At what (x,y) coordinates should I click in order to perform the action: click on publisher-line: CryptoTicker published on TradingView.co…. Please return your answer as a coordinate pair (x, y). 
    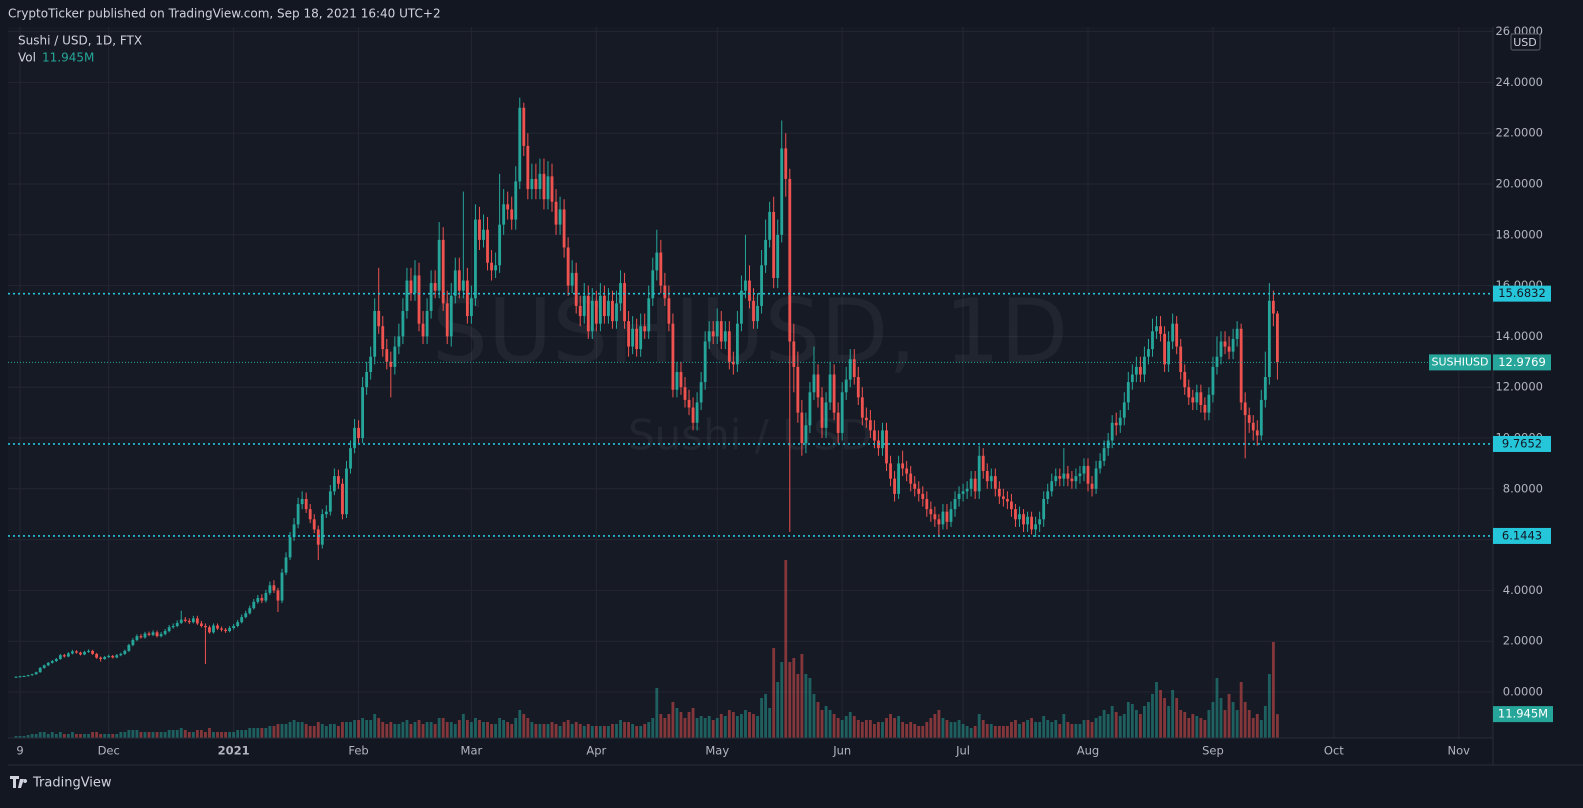
    Looking at the image, I should click on (224, 14).